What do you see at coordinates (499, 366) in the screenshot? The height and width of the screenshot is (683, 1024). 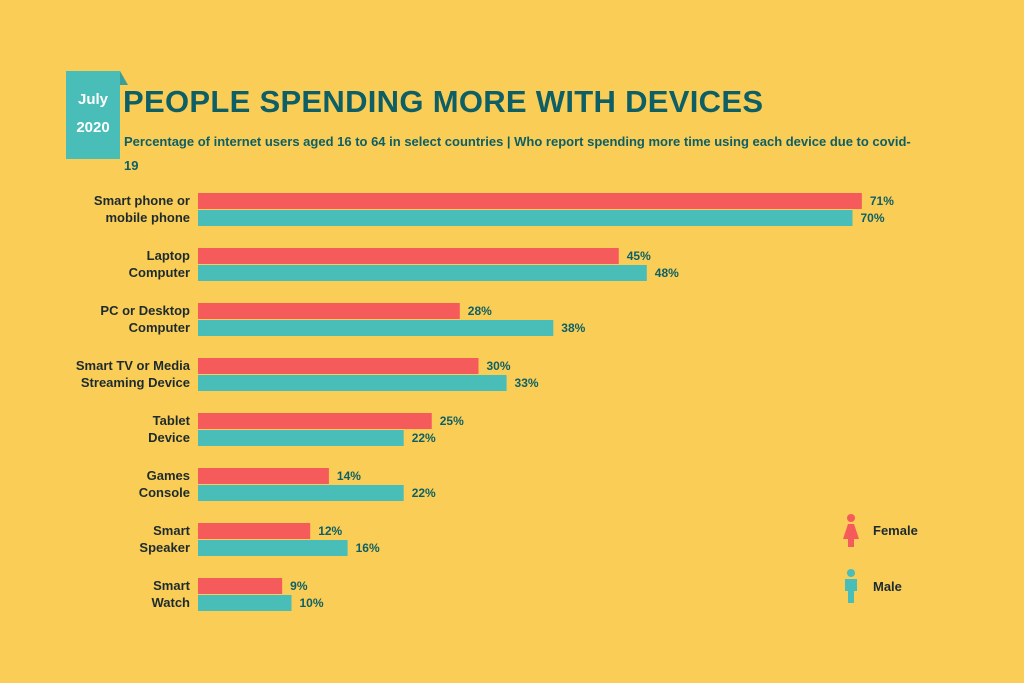 I see `value-label: 30%` at bounding box center [499, 366].